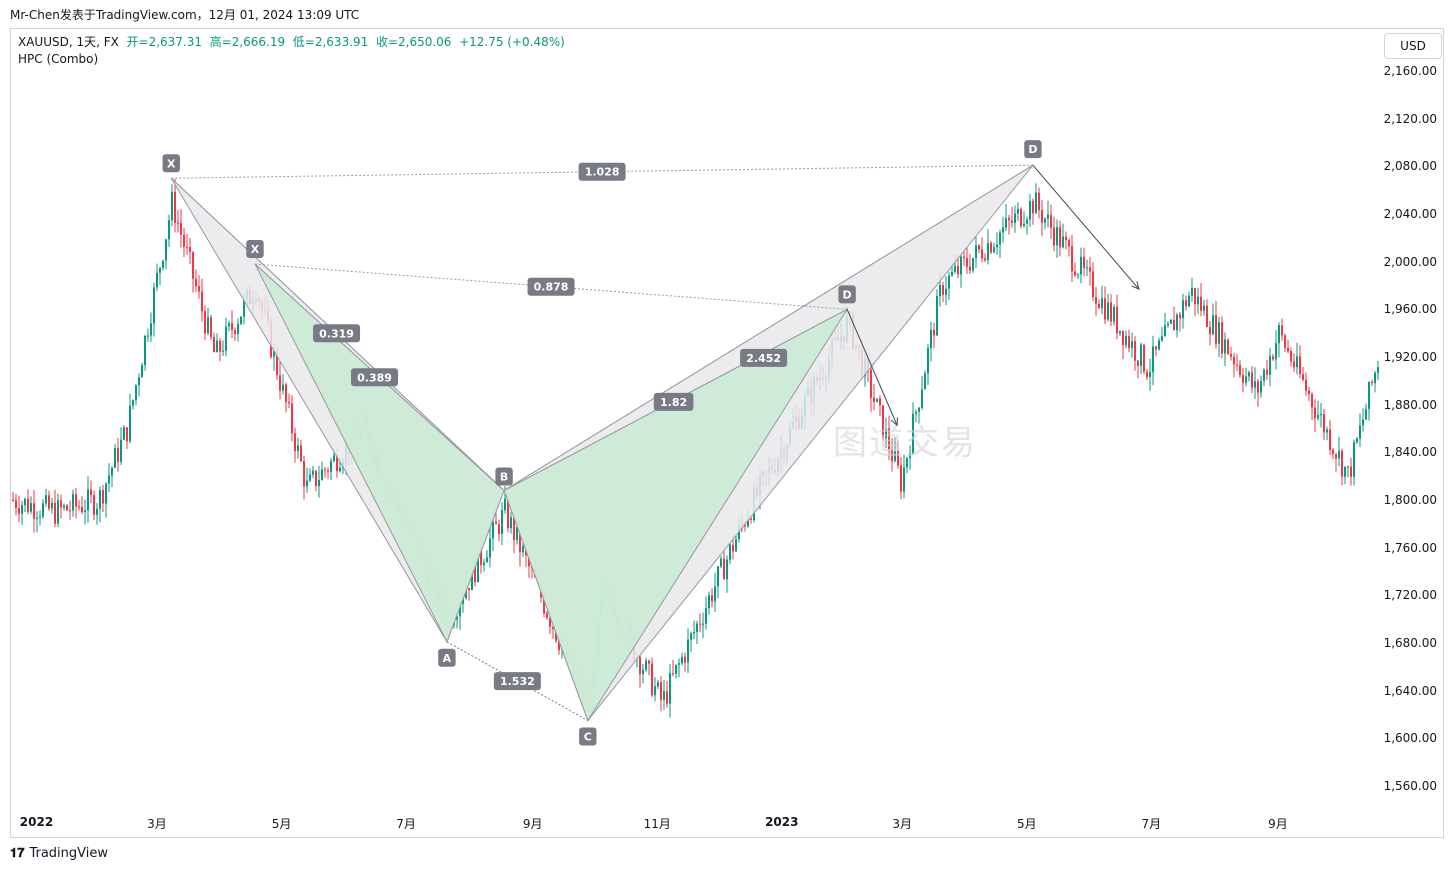 The height and width of the screenshot is (873, 1456). Describe the element at coordinates (1410, 166) in the screenshot. I see `price-tick: 2,080.00` at that location.